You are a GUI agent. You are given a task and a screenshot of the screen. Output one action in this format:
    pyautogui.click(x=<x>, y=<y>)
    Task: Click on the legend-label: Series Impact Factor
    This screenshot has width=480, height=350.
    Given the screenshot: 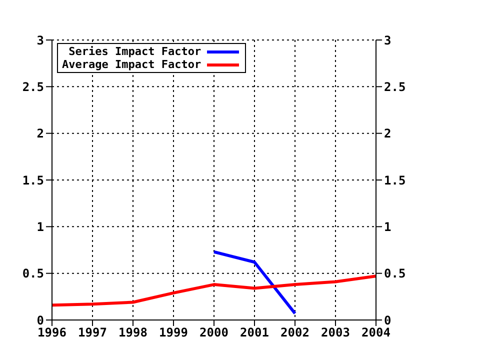 What is the action you would take?
    pyautogui.click(x=135, y=51)
    